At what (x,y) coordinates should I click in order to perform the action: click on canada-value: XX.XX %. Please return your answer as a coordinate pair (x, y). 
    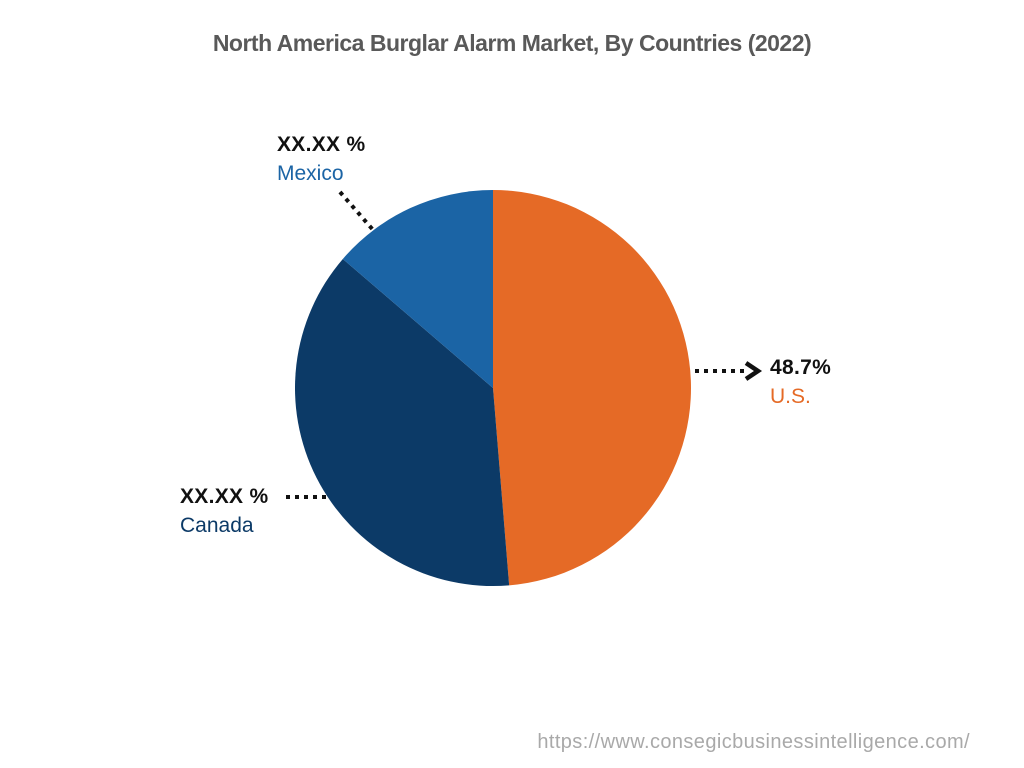
    Looking at the image, I should click on (224, 496).